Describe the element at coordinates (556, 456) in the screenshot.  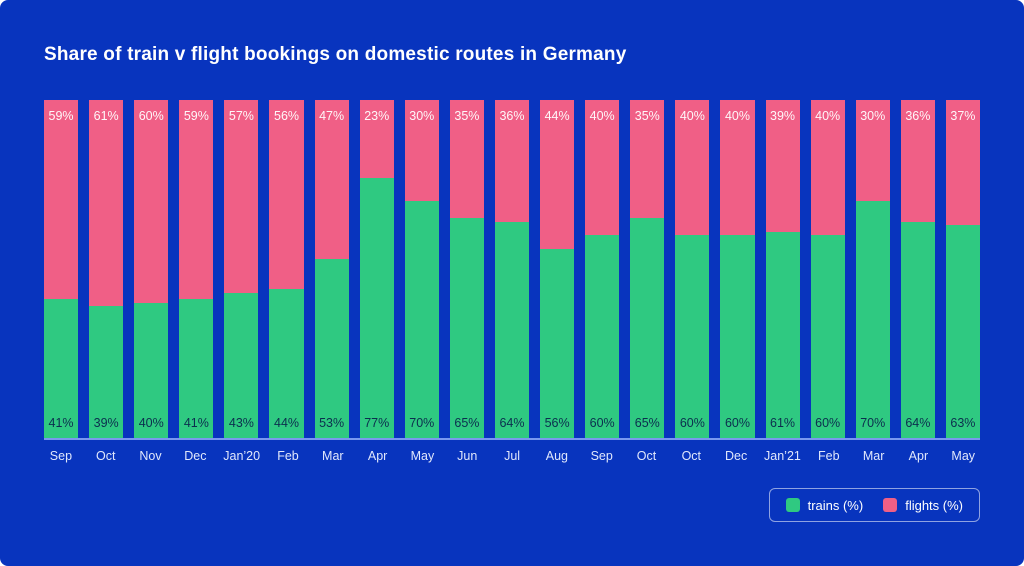
I see `x-axis-tick-label: Aug` at that location.